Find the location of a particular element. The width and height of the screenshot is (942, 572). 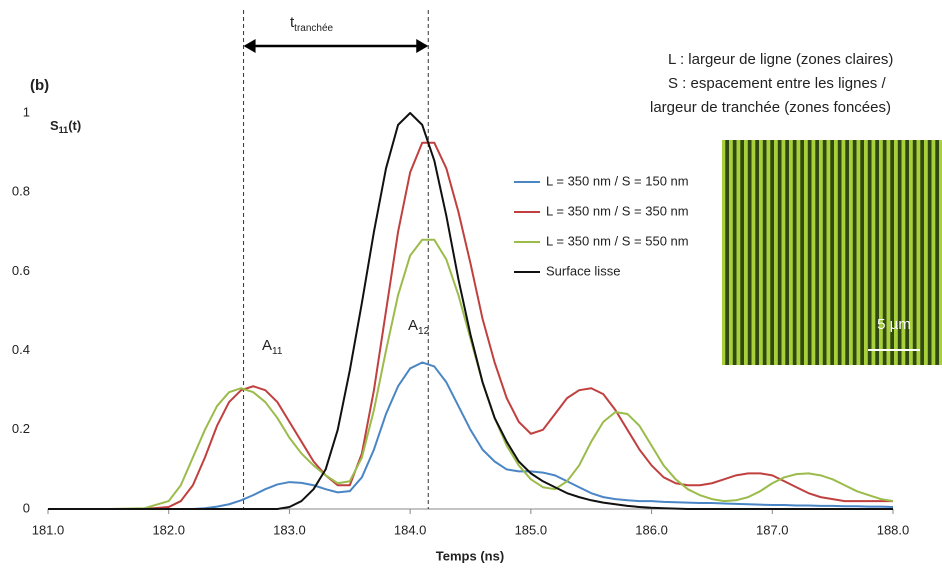

scale-bar-label: 5 µm is located at coordinates (894, 324).